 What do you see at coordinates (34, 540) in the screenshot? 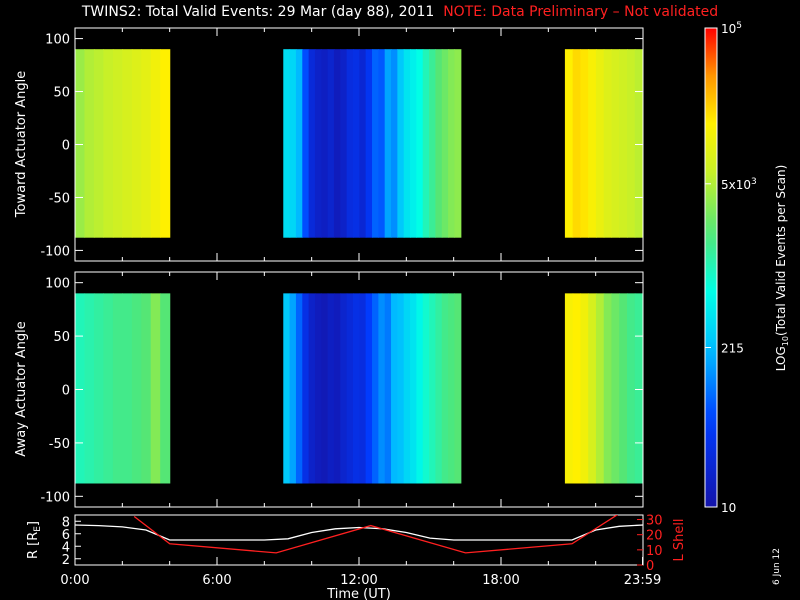
I see `ylabel-r: R [RE]` at bounding box center [34, 540].